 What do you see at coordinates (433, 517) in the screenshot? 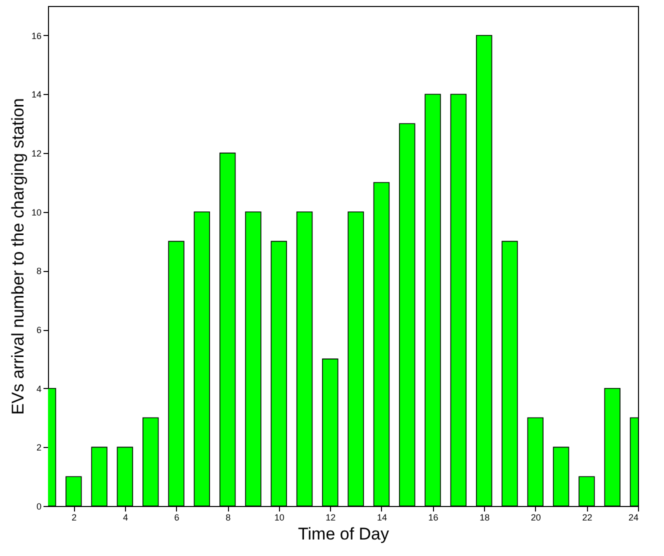
I see `x-tick-label: 16` at bounding box center [433, 517].